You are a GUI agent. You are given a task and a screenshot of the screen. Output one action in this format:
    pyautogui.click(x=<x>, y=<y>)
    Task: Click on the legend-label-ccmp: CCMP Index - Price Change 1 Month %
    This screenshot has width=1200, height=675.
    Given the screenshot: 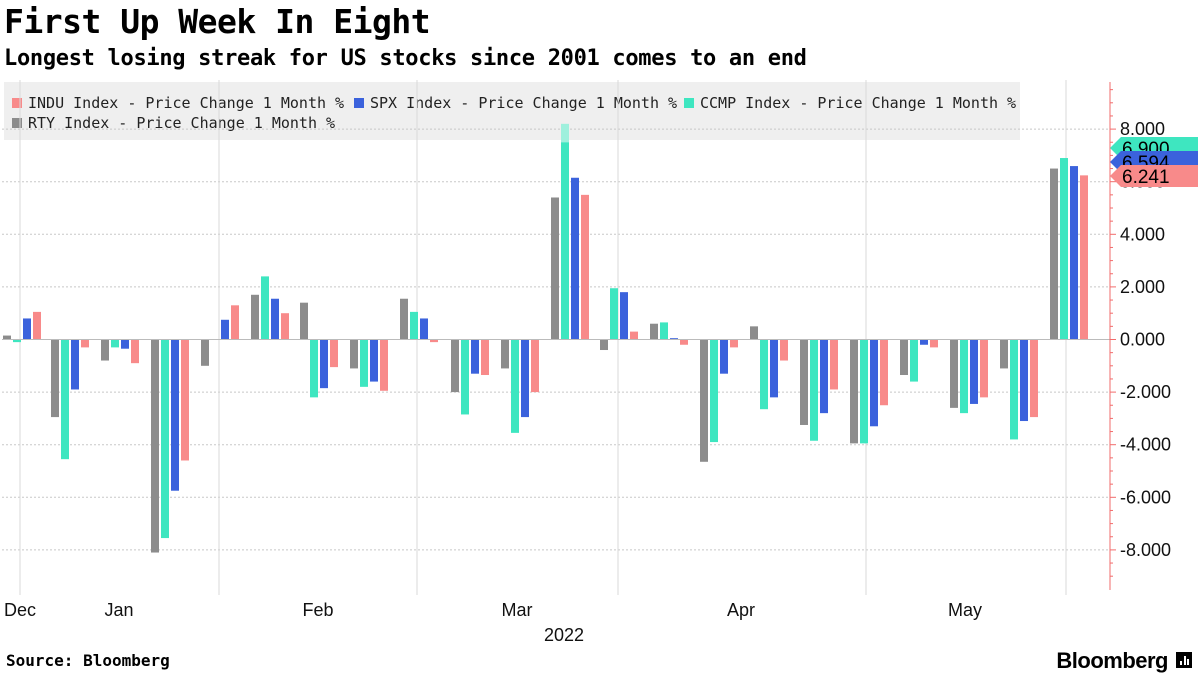 What is the action you would take?
    pyautogui.click(x=858, y=103)
    